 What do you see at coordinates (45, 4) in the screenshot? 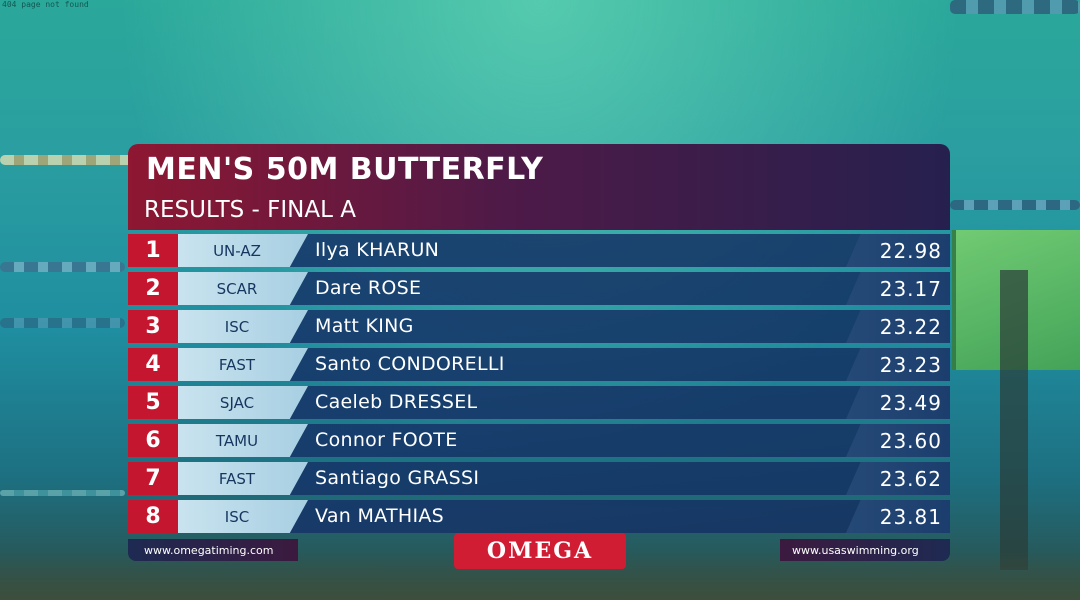
I see `corner-note: 404 page not found` at bounding box center [45, 4].